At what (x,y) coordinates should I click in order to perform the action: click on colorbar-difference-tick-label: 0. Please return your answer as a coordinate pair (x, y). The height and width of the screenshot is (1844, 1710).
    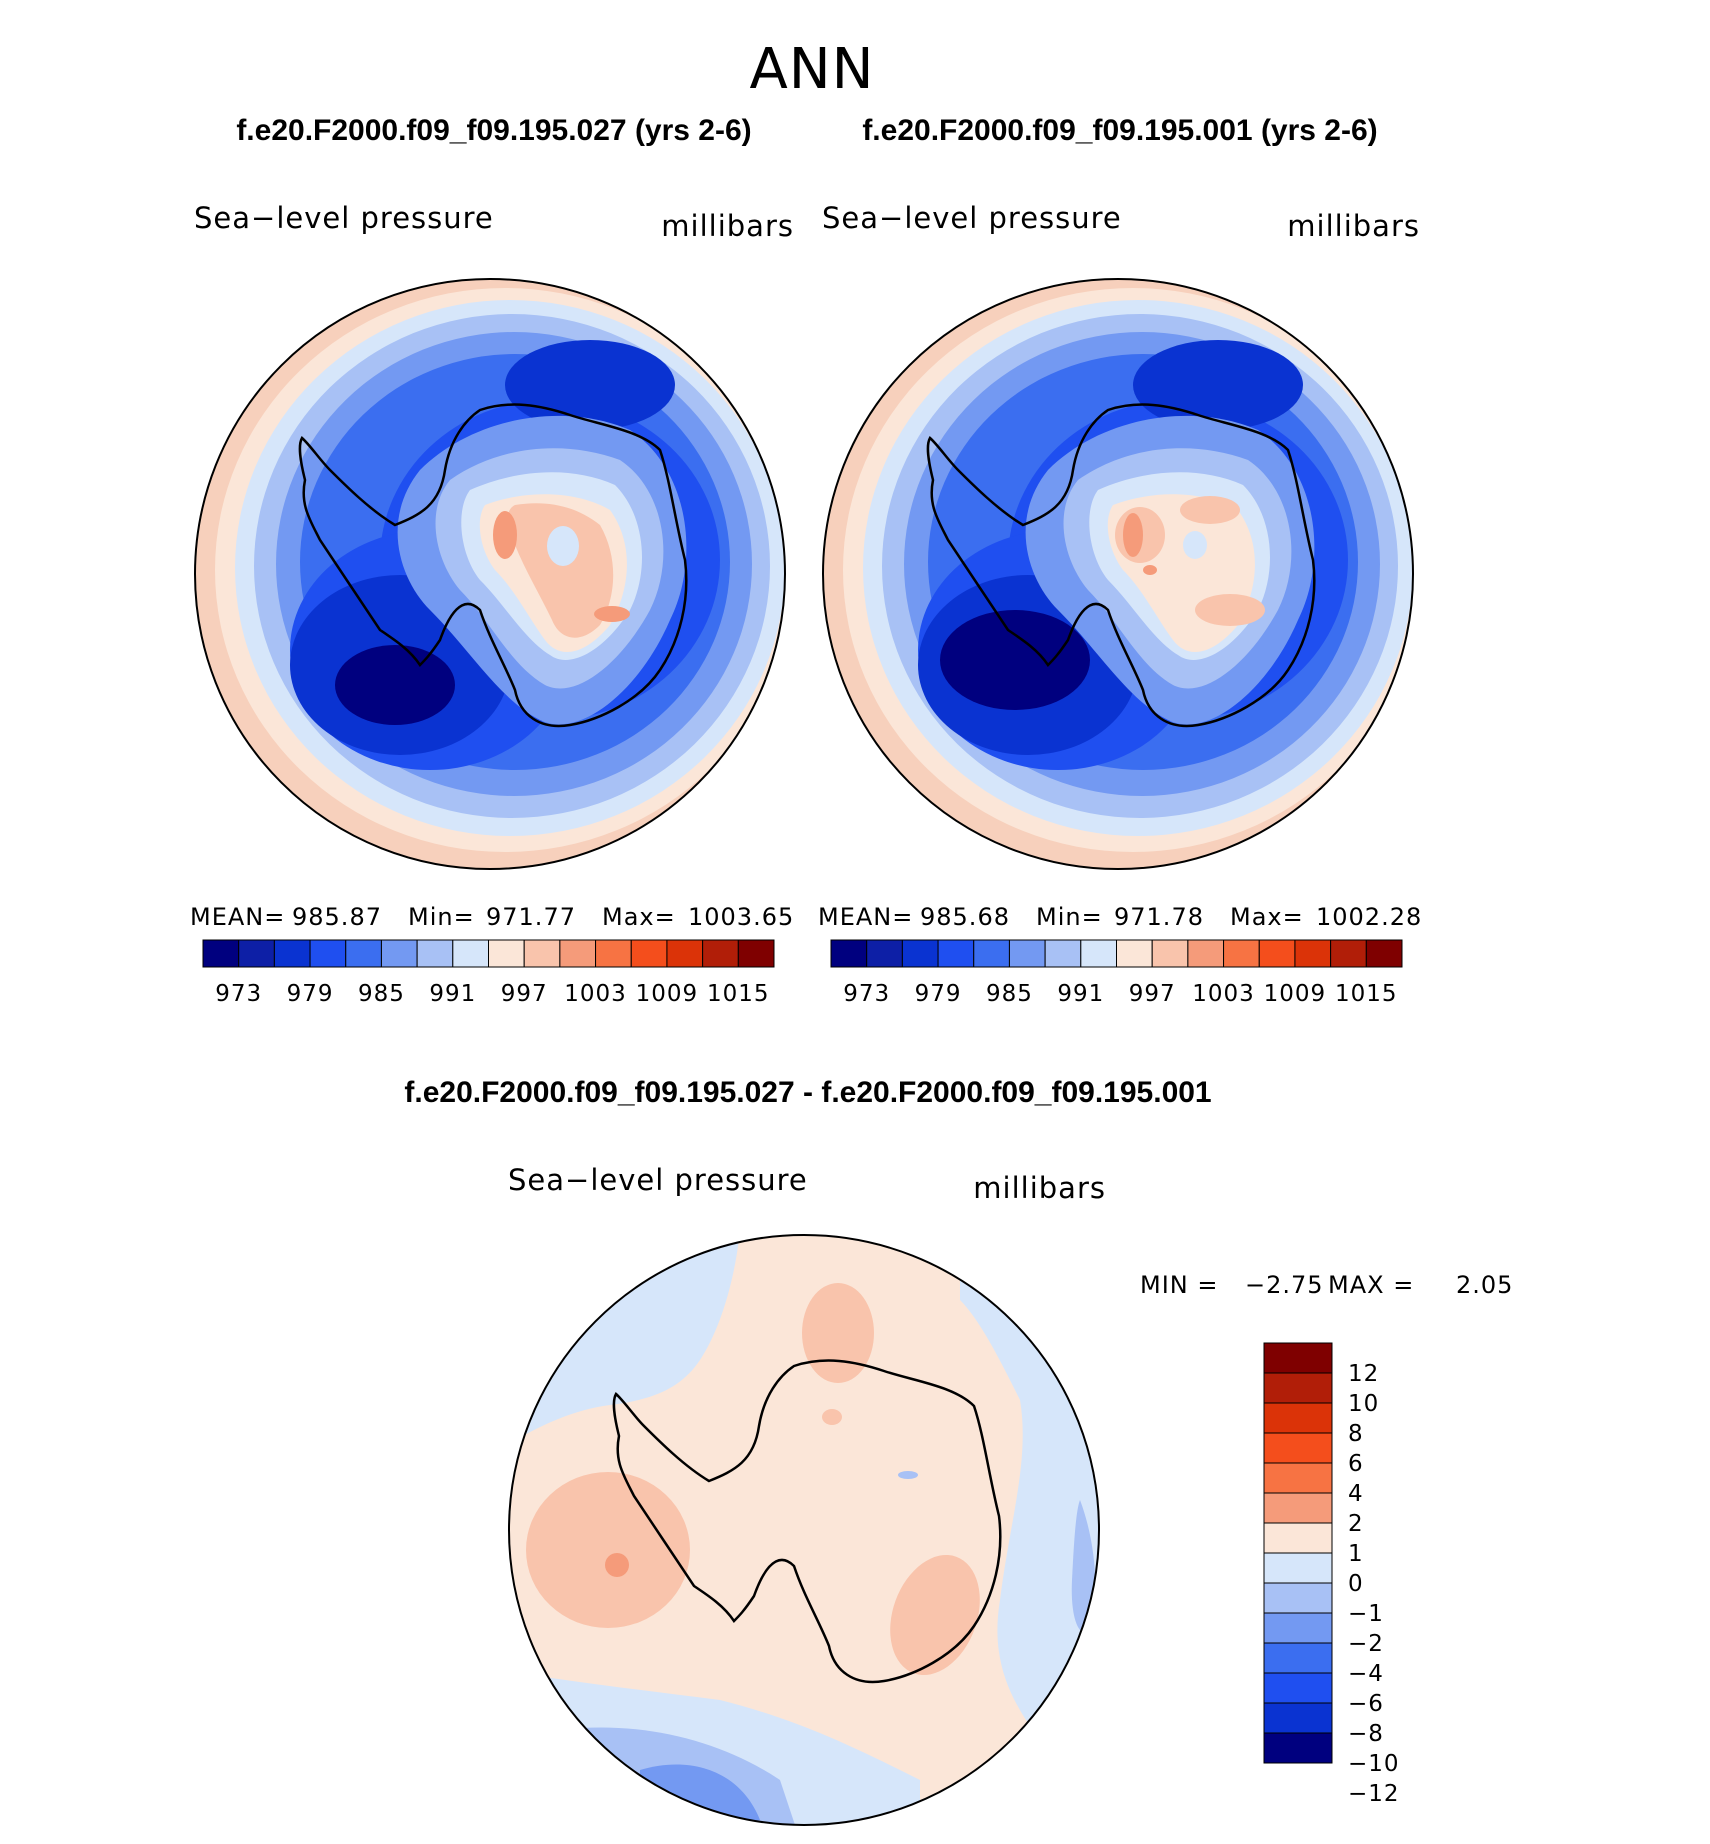
    Looking at the image, I should click on (1356, 1584).